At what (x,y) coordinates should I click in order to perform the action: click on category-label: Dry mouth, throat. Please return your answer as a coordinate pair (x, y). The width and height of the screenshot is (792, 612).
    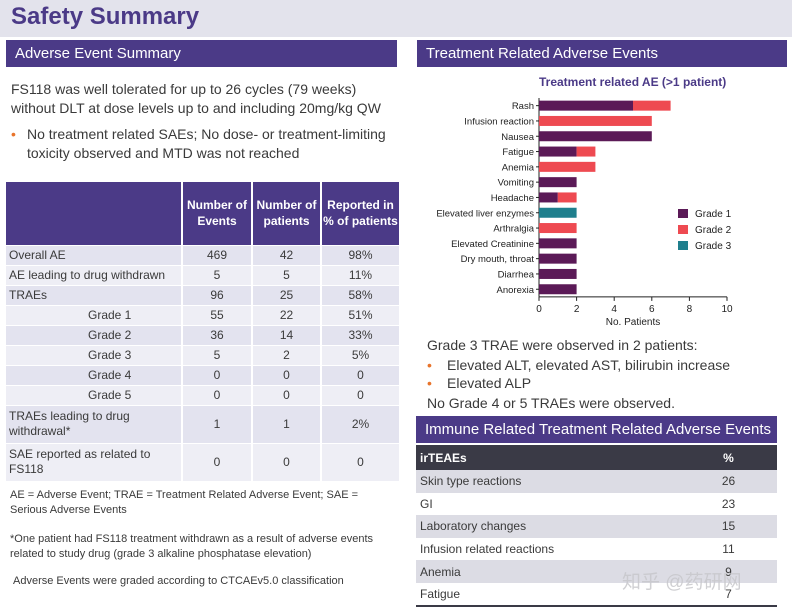
    Looking at the image, I should click on (498, 259).